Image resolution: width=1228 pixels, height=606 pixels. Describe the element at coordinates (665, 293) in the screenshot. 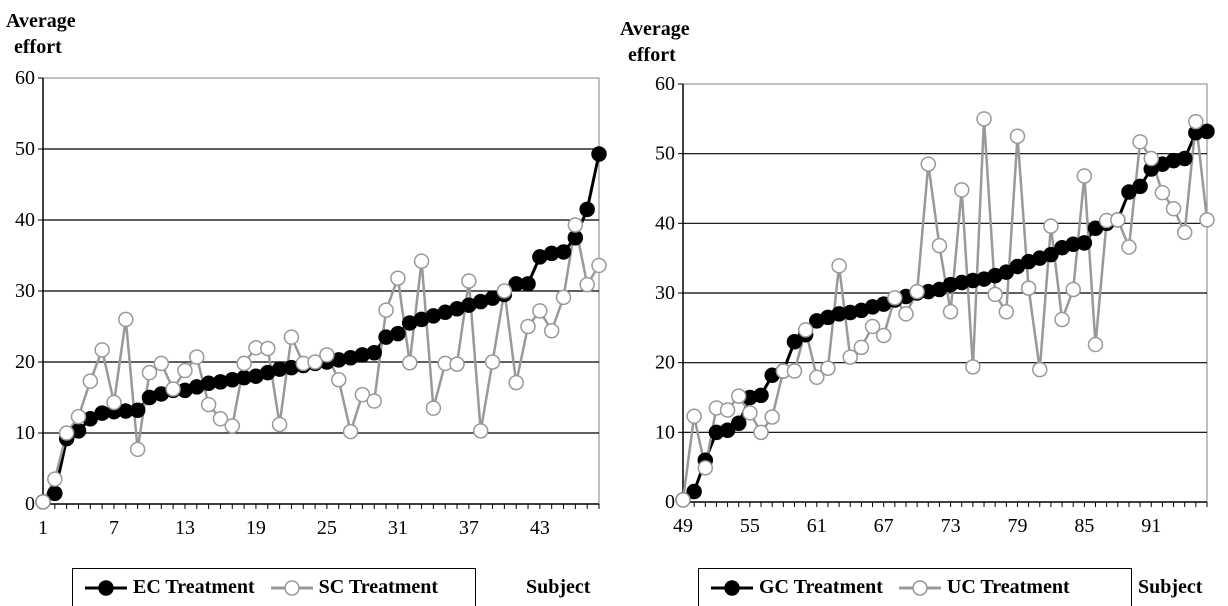

I see `y-tick-label: 30` at that location.